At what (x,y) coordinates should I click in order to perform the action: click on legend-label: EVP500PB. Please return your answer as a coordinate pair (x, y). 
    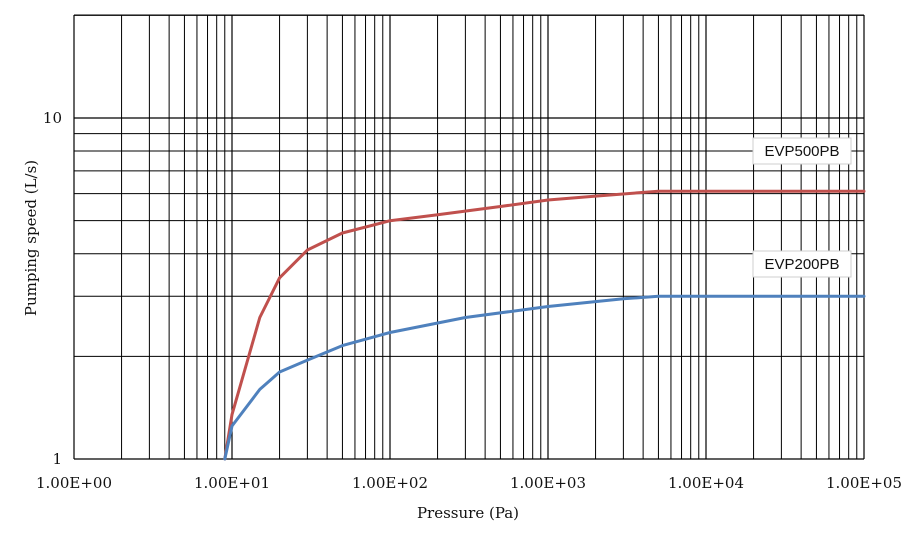
    Looking at the image, I should click on (801, 151).